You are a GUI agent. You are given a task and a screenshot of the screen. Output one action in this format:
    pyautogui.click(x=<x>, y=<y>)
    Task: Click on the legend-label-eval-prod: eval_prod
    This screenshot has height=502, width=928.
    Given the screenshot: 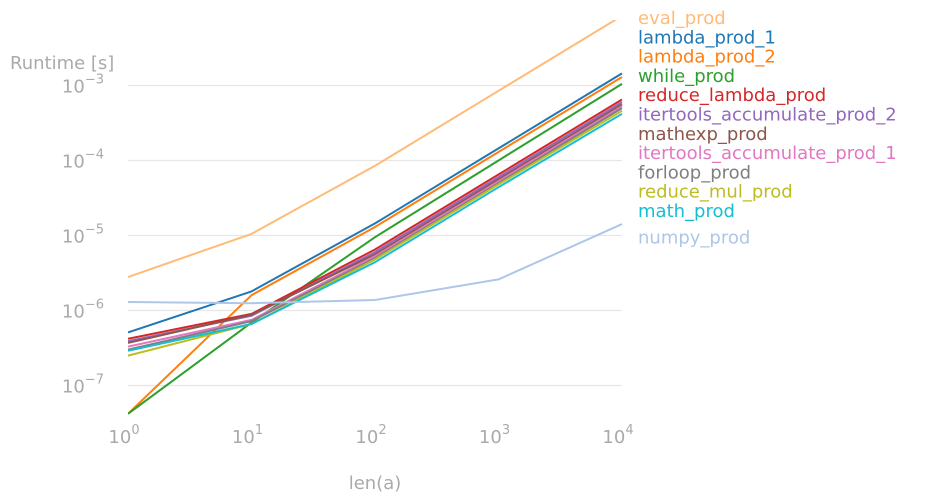 What is the action you would take?
    pyautogui.click(x=682, y=18)
    